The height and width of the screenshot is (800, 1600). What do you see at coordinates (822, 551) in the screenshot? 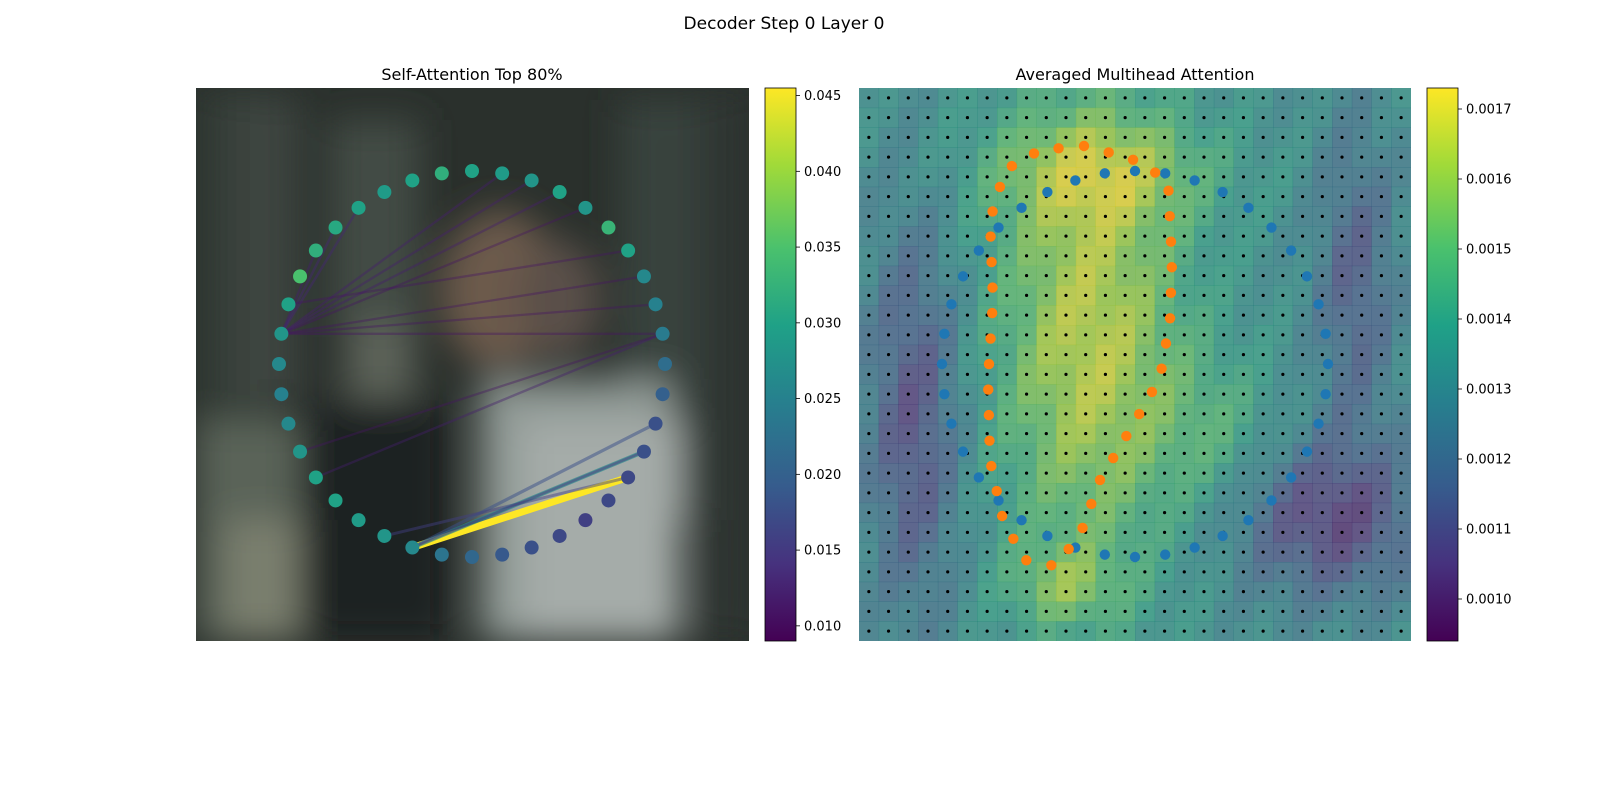
I see `left-colorbar-tick-label: 0.015` at bounding box center [822, 551].